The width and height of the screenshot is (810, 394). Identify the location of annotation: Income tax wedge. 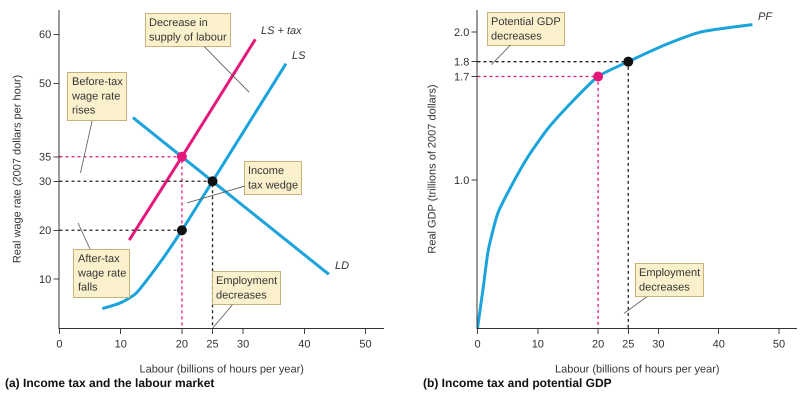
(273, 178).